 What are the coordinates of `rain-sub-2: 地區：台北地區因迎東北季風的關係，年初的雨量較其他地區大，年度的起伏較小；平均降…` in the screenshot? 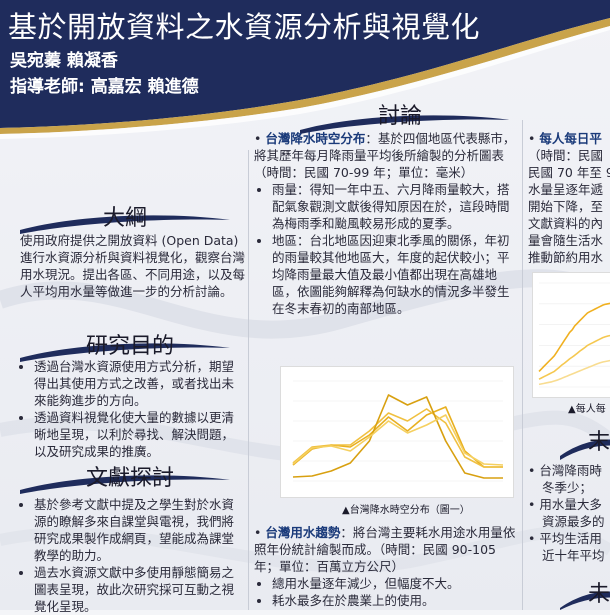 It's located at (396, 274).